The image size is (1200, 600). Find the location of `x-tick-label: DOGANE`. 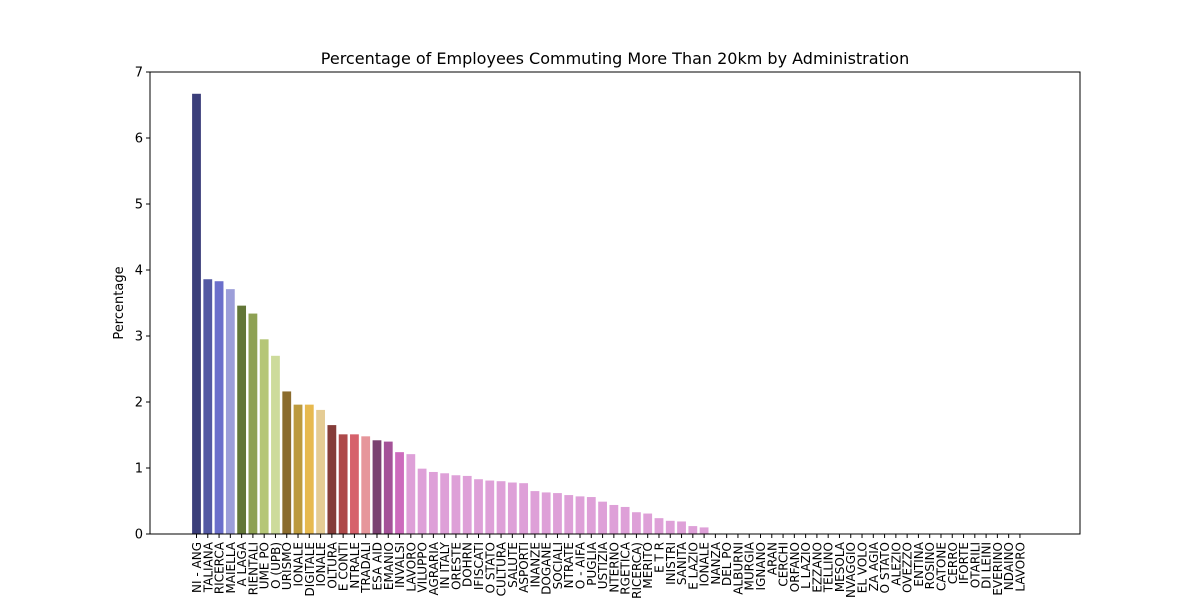

x-tick-label: DOGANE is located at coordinates (547, 568).